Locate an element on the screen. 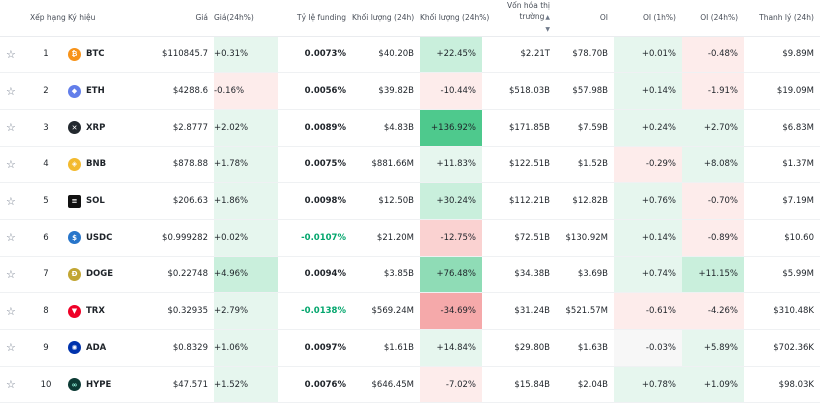  header-rank-label: Xếp hạng is located at coordinates (48, 18).